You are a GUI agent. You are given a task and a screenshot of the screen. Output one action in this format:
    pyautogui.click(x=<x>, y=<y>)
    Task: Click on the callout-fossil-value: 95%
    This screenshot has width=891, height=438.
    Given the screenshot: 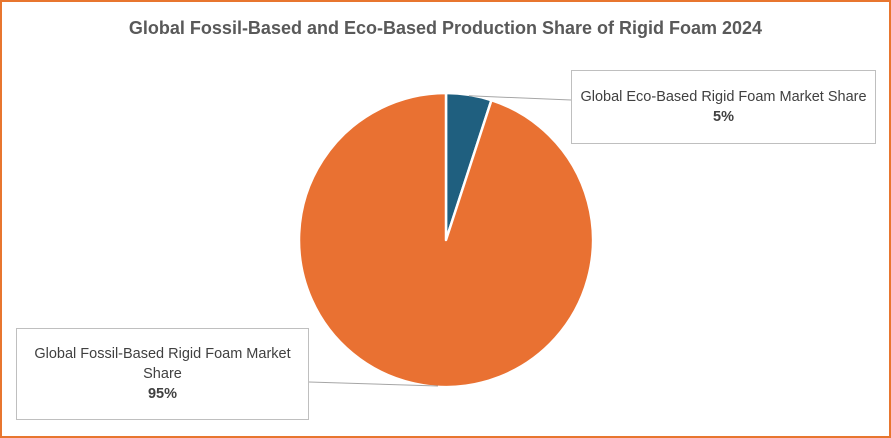 What is the action you would take?
    pyautogui.click(x=162, y=394)
    